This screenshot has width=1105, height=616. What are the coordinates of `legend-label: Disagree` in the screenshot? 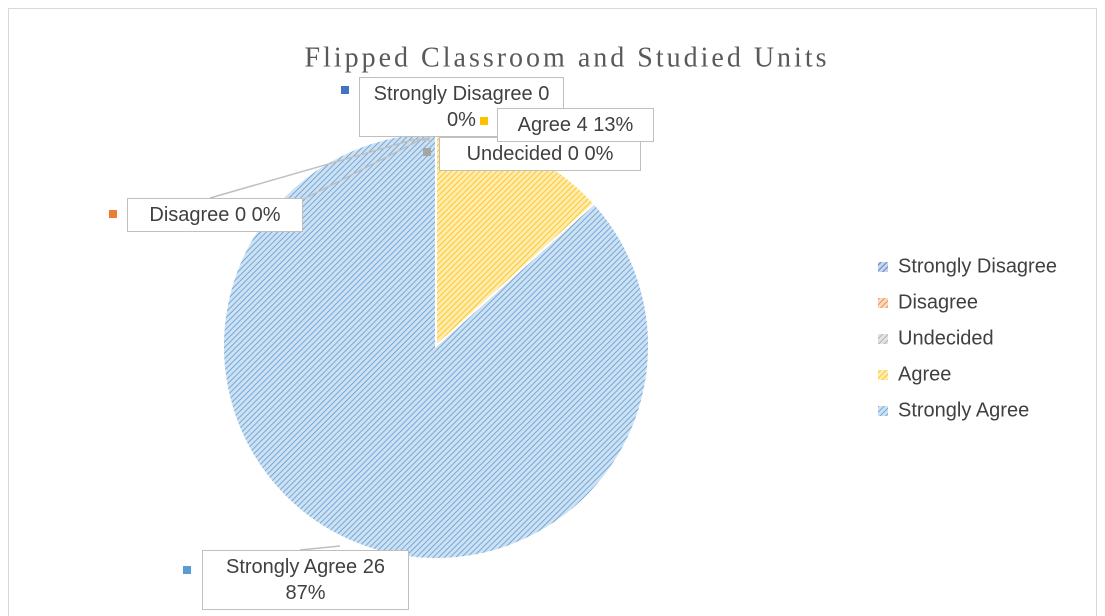 It's located at (938, 302).